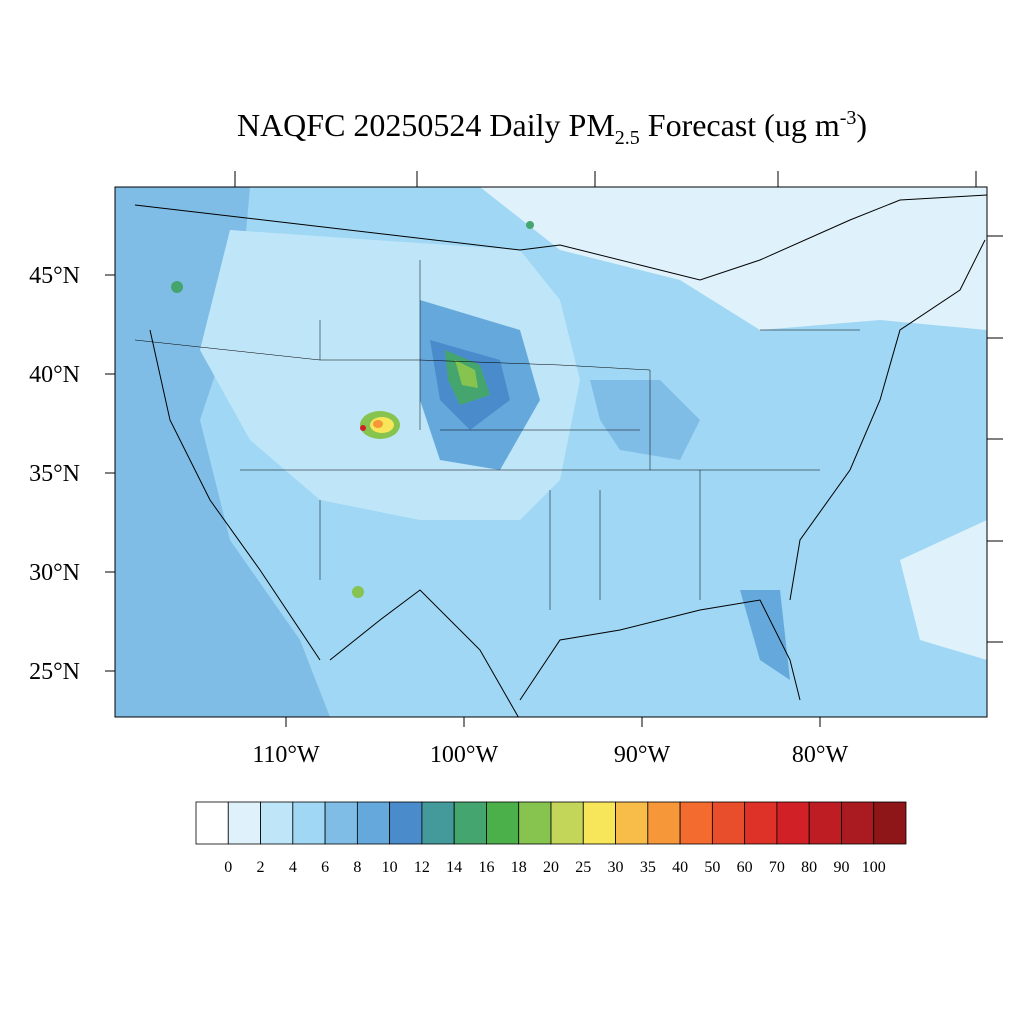  I want to click on colorbar-label: 30, so click(616, 867).